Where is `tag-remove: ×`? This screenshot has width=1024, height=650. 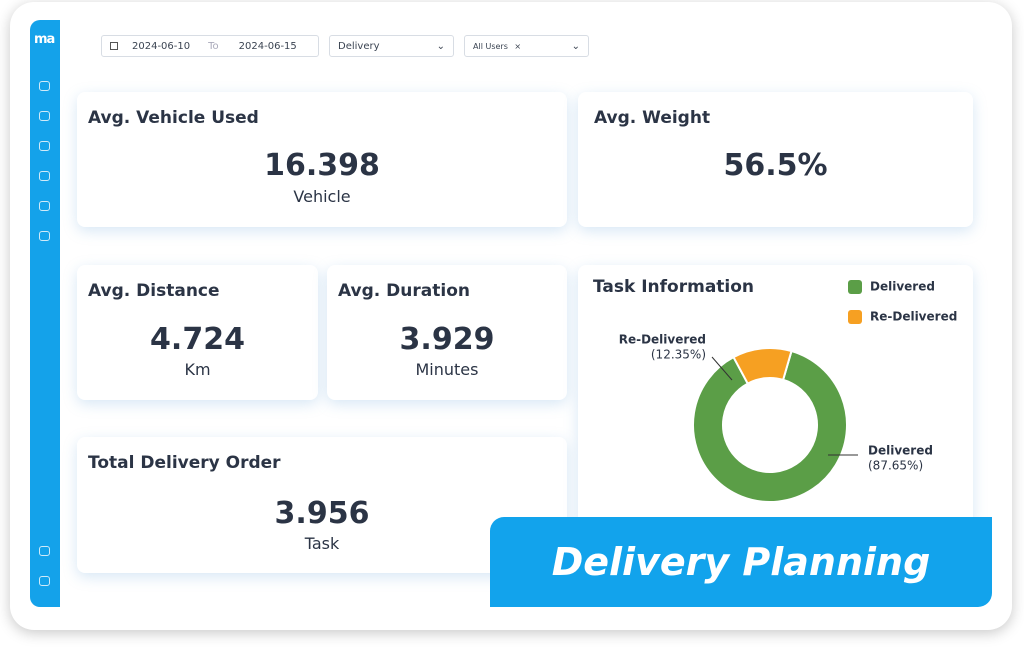
tag-remove: × is located at coordinates (518, 46).